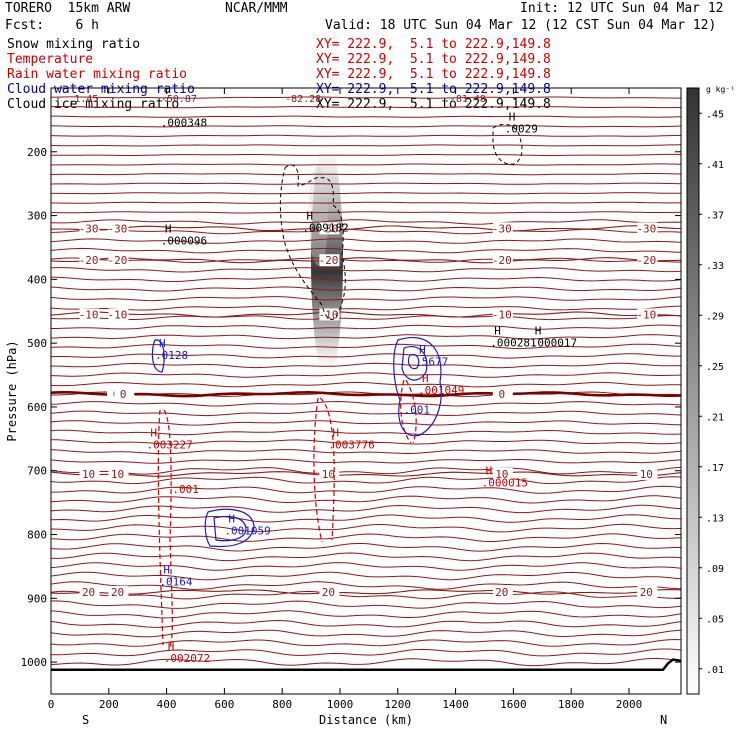  I want to click on x-tick-label: 1400, so click(455, 704).